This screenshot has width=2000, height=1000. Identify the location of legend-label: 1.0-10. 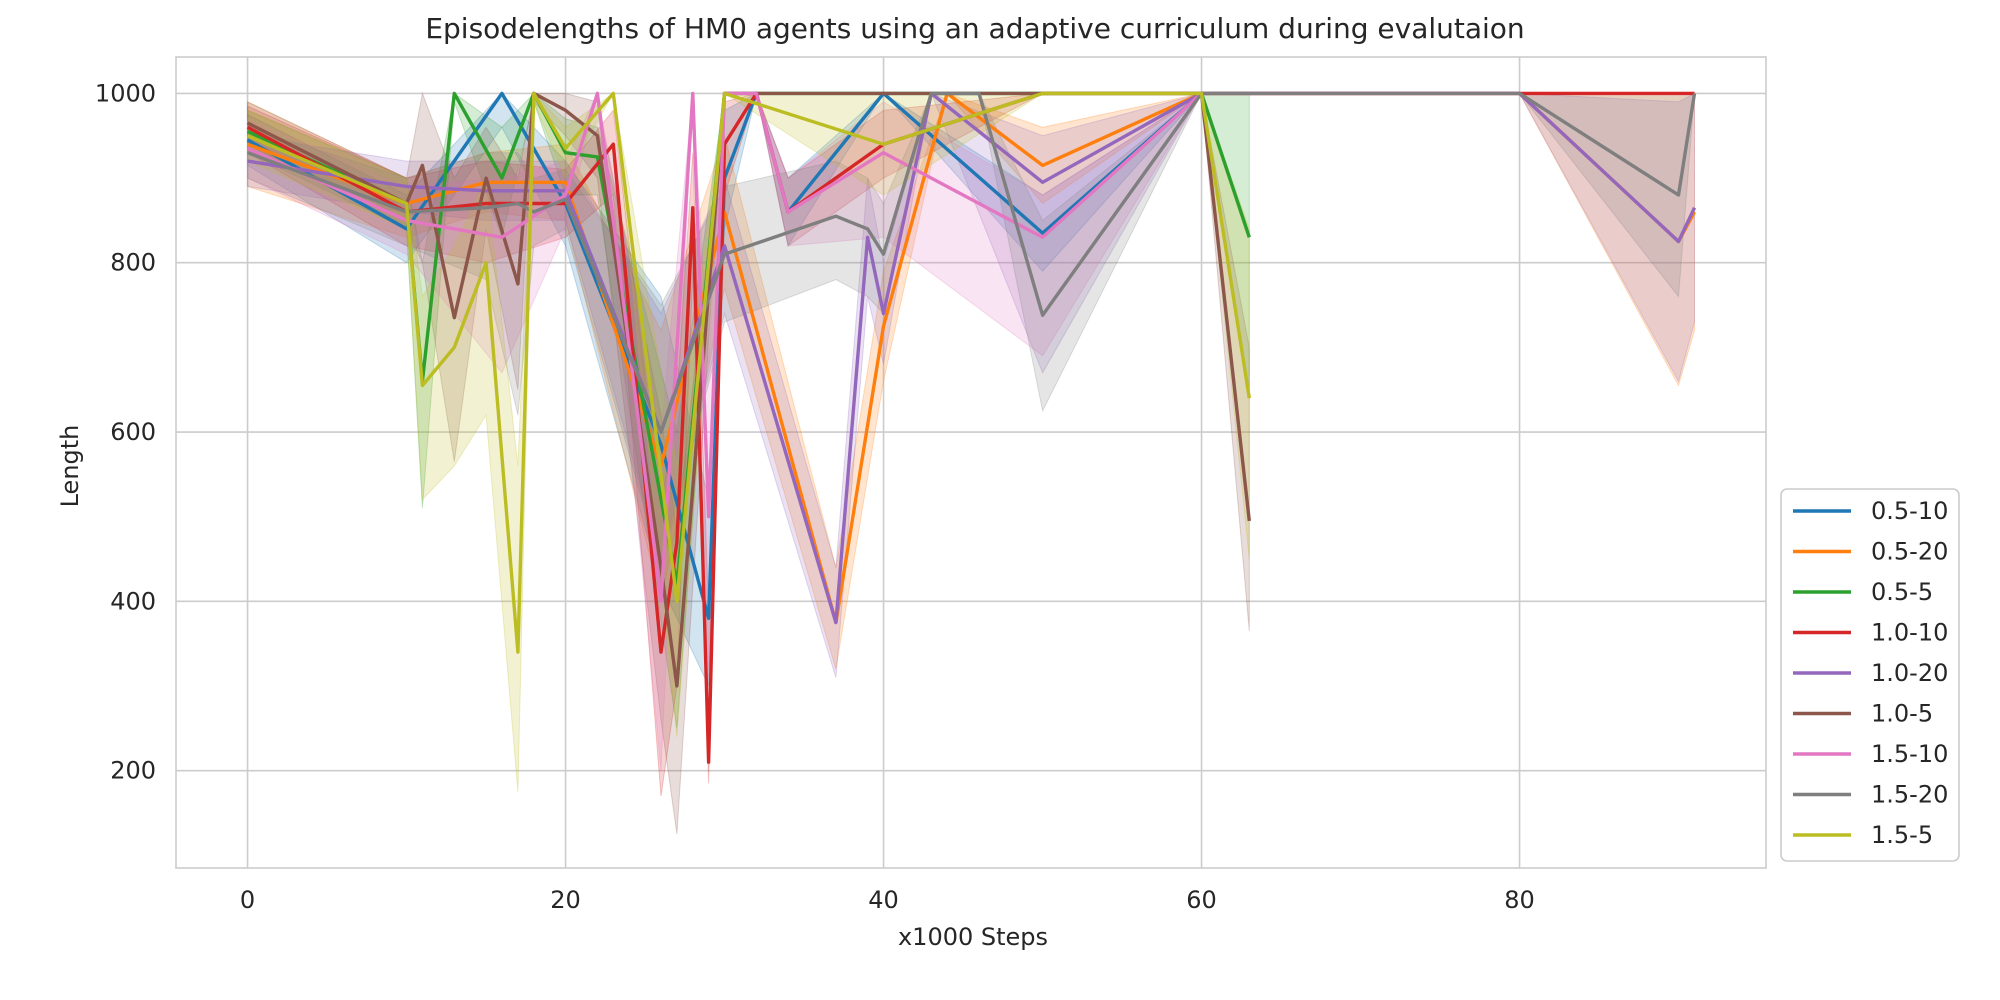
(1909, 633).